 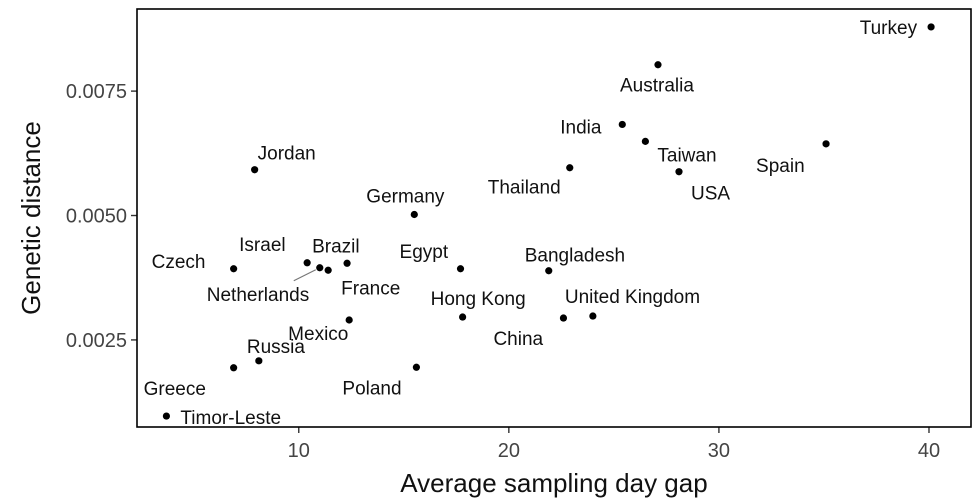 What do you see at coordinates (563, 318) in the screenshot?
I see `point-china` at bounding box center [563, 318].